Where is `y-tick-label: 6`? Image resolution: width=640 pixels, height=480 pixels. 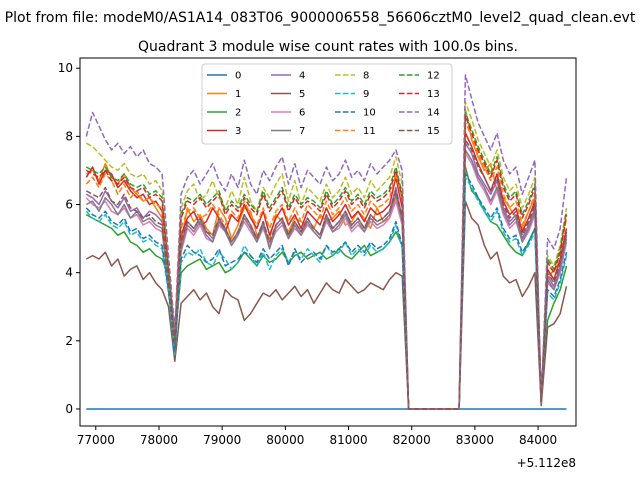
y-tick-label: 6 is located at coordinates (69, 205).